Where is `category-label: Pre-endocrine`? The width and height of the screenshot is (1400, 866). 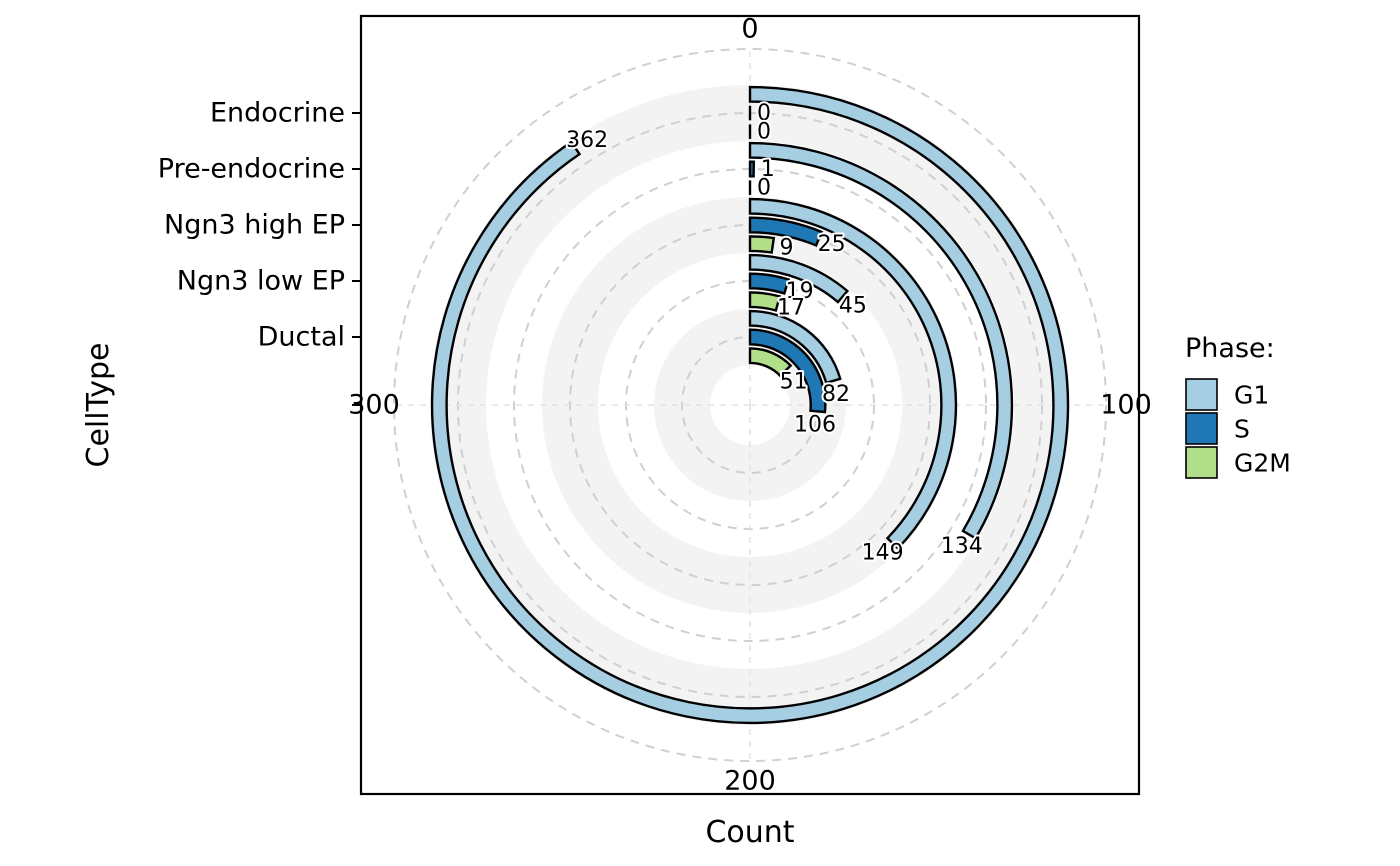
category-label: Pre-endocrine is located at coordinates (251, 169).